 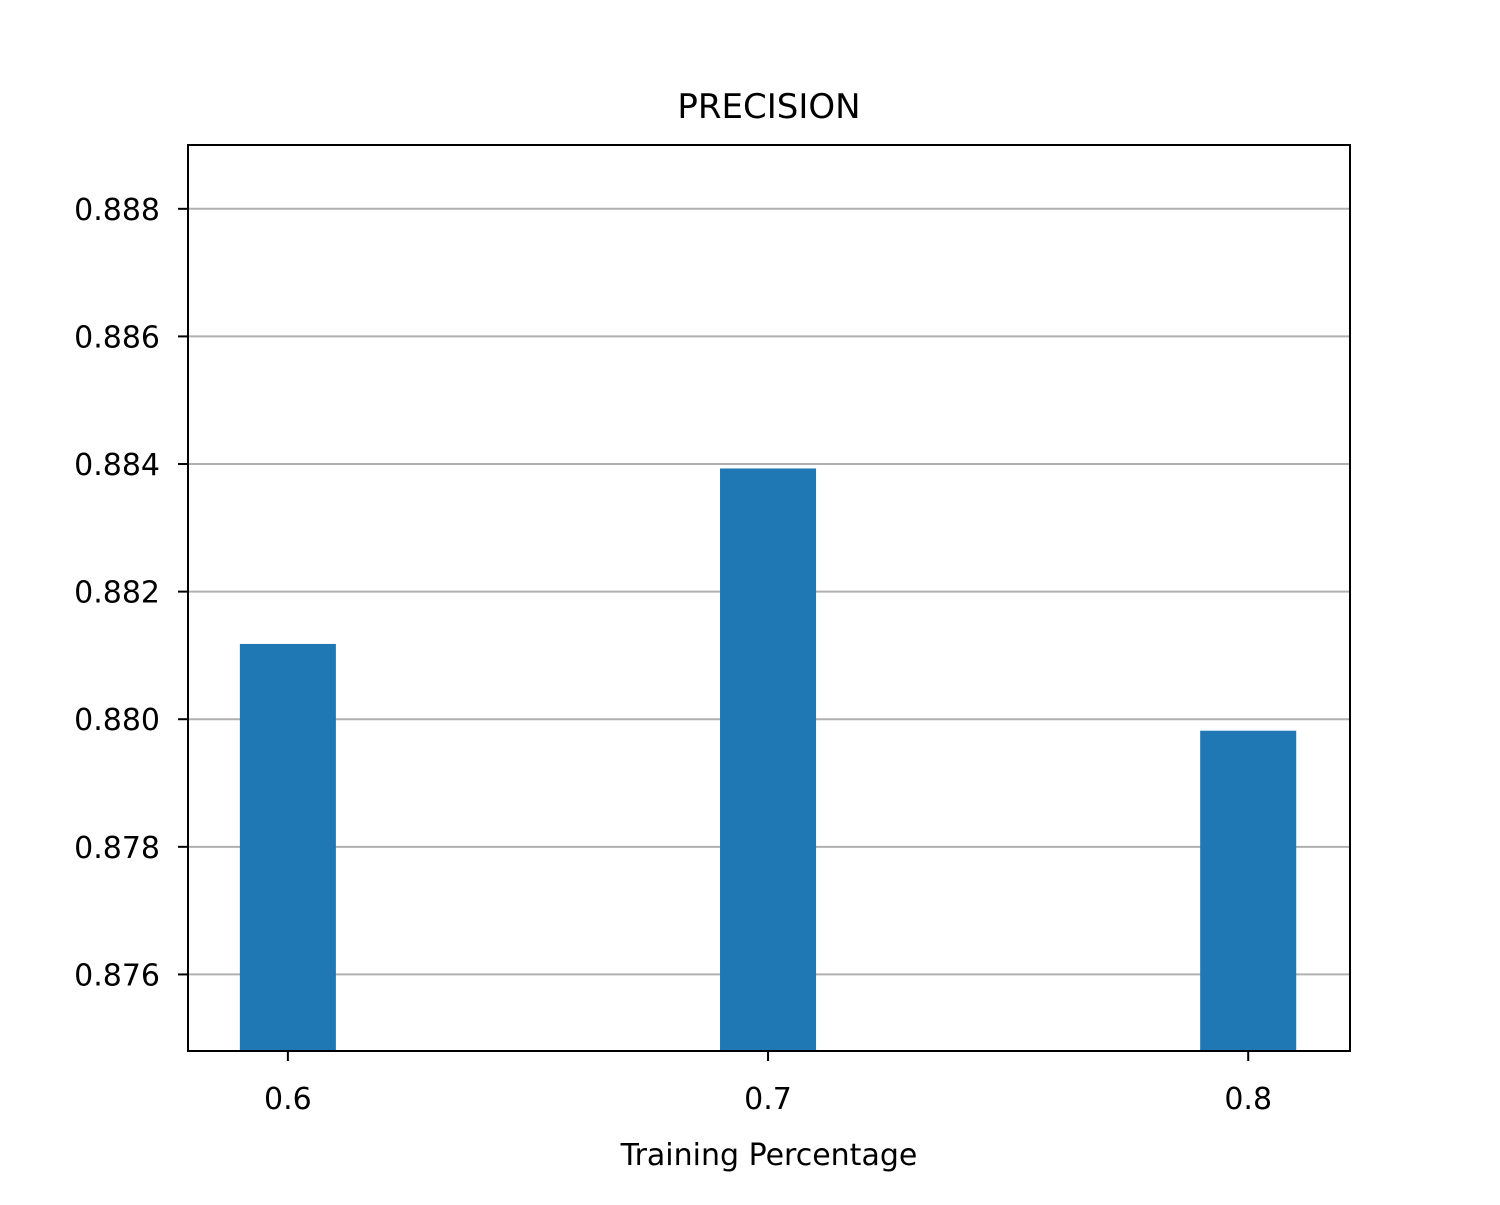 I want to click on x-axis-ticks: 0.6 0.7 0.8, so click(x=768, y=1084).